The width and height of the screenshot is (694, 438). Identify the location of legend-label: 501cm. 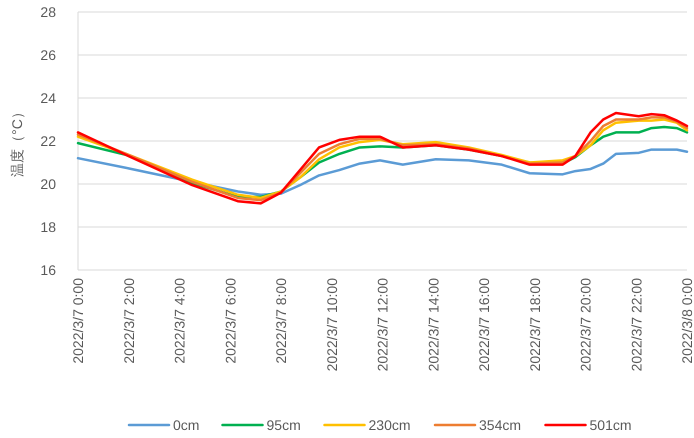
(611, 425).